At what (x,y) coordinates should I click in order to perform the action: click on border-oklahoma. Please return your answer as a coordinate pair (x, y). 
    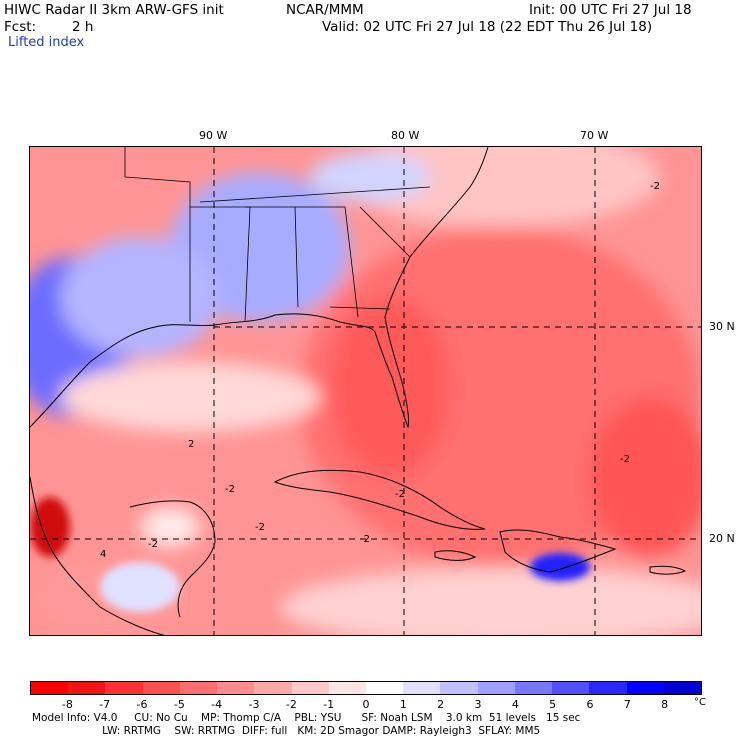
    Looking at the image, I should click on (157, 202).